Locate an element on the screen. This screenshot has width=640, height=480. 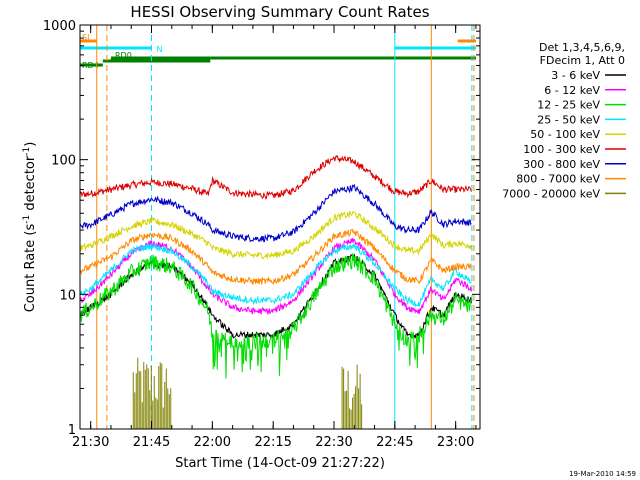
legend-label: 800 - 7000 keV is located at coordinates (558, 179).